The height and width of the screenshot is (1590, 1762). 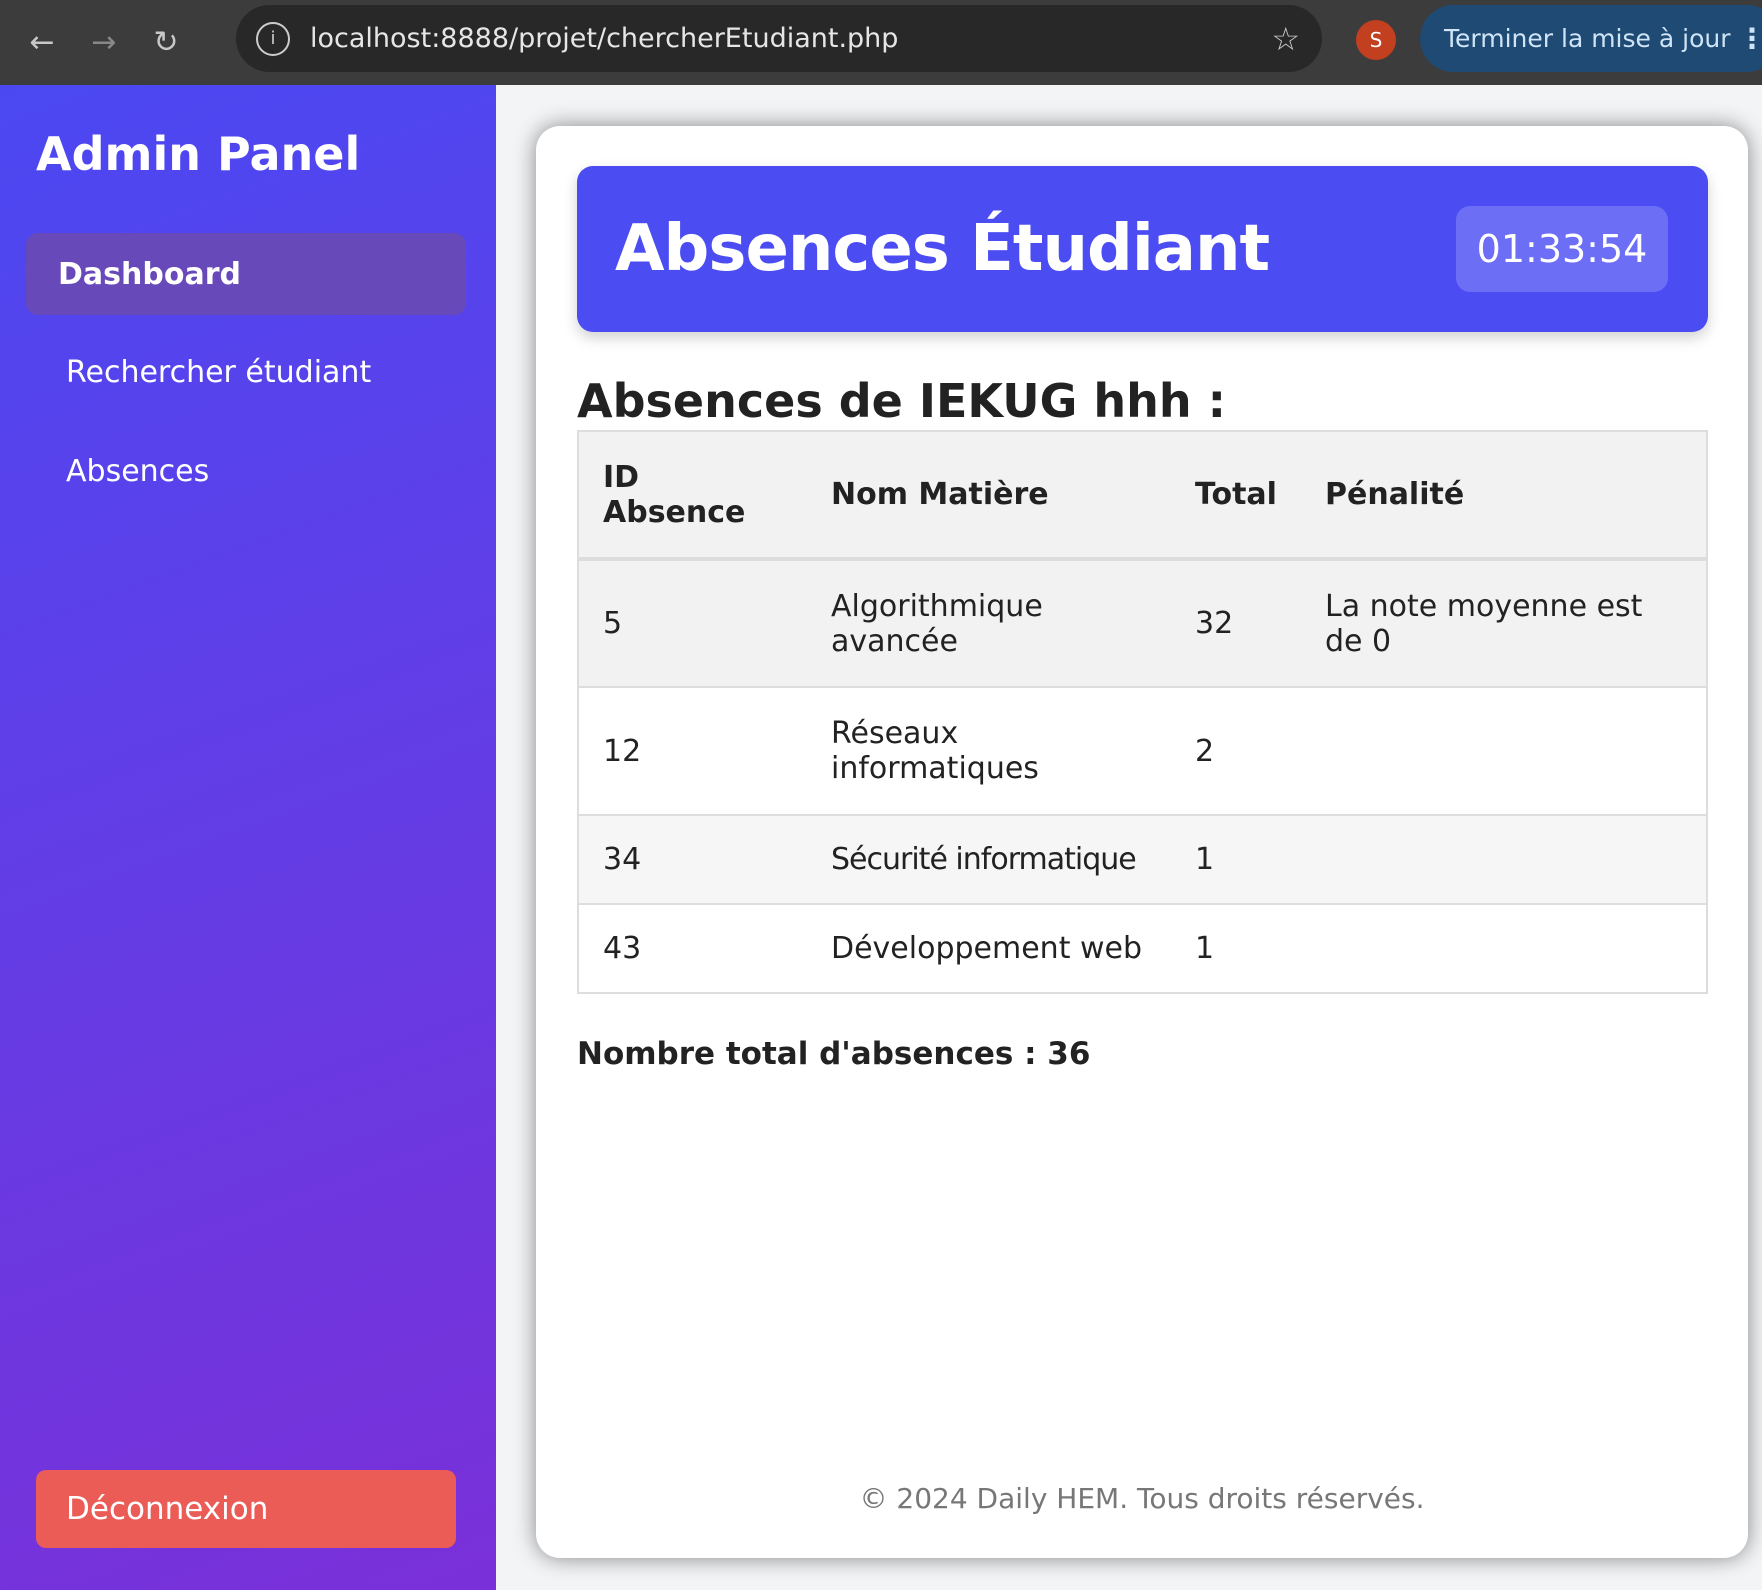 I want to click on cell-matiere: Algorithmique avancée, so click(x=989, y=623).